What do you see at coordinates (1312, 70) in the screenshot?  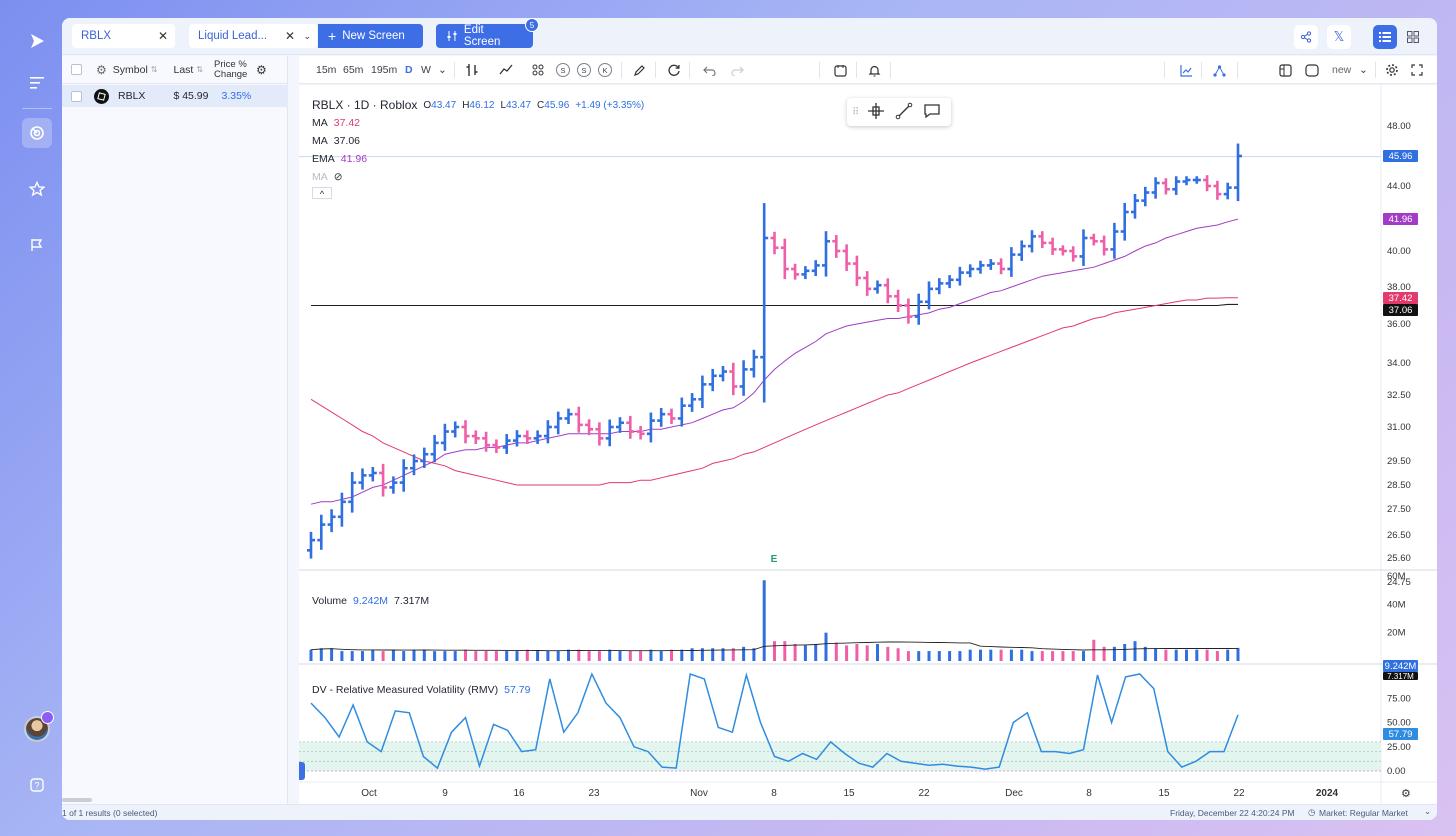 I see `folder-icon` at bounding box center [1312, 70].